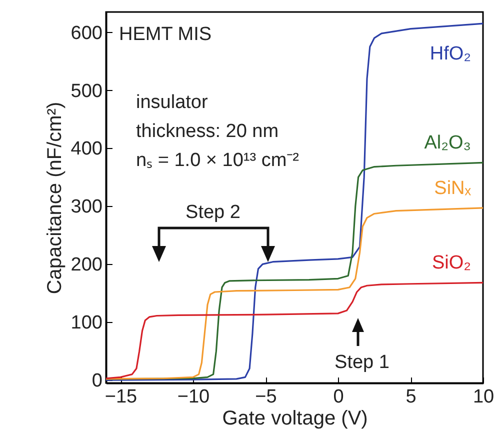 This screenshot has height=444, width=503. I want to click on series-label: HfO₂, so click(450, 54).